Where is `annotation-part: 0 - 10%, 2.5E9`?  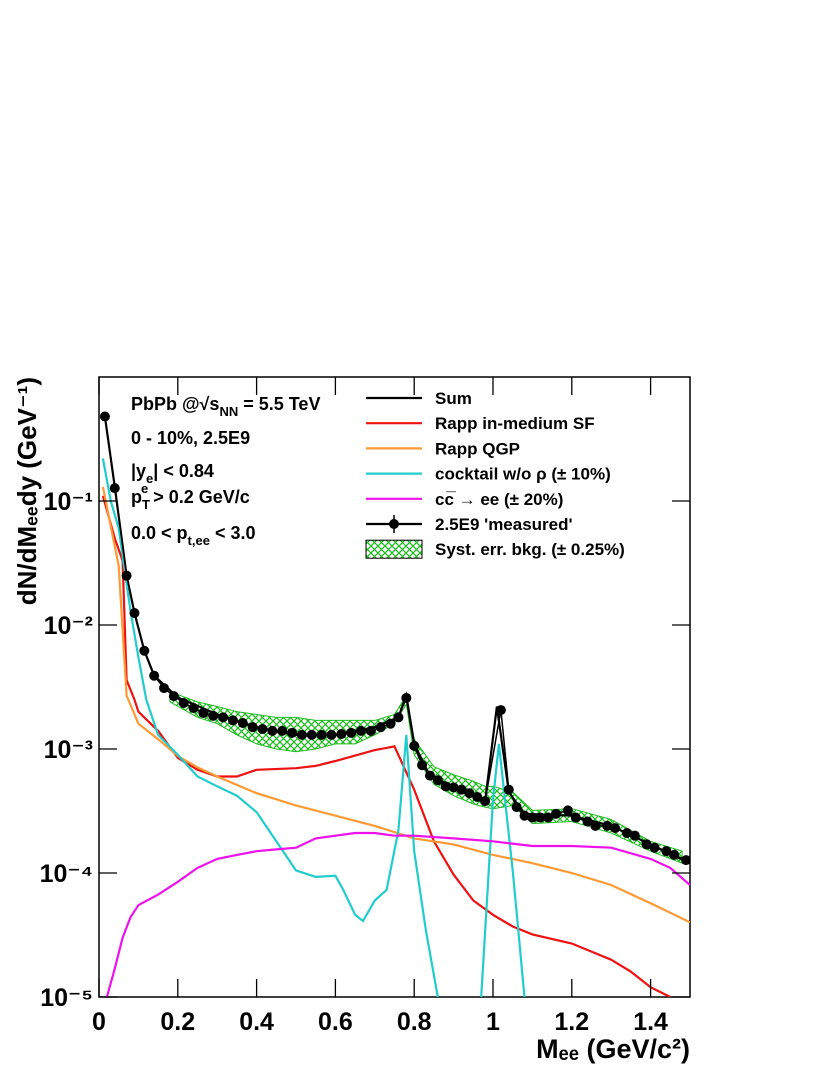
annotation-part: 0 - 10%, 2.5E9 is located at coordinates (190, 438).